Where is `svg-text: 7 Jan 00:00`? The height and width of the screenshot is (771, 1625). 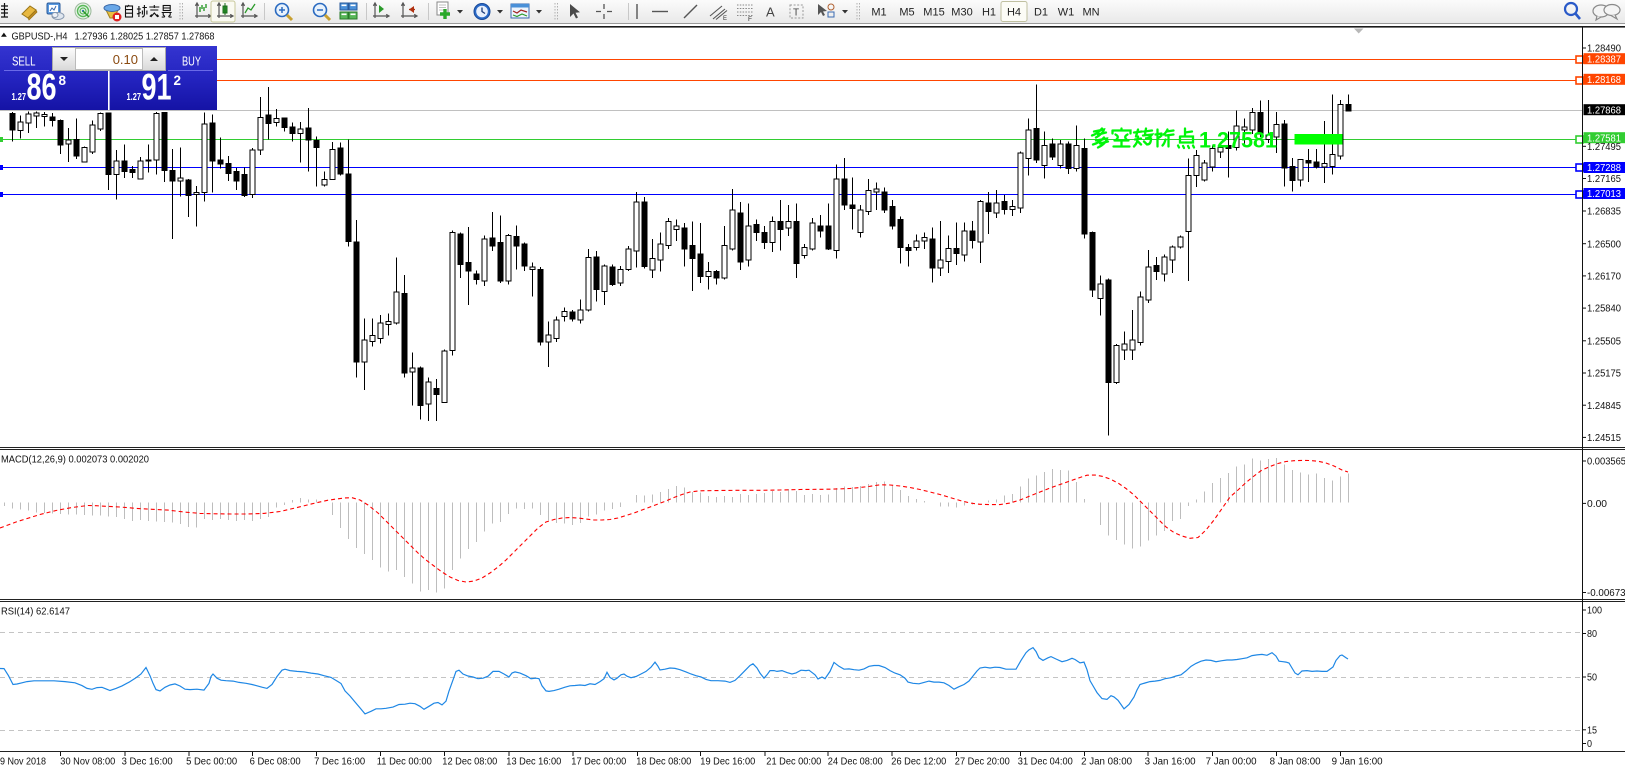
svg-text: 7 Jan 00:00 is located at coordinates (1231, 762).